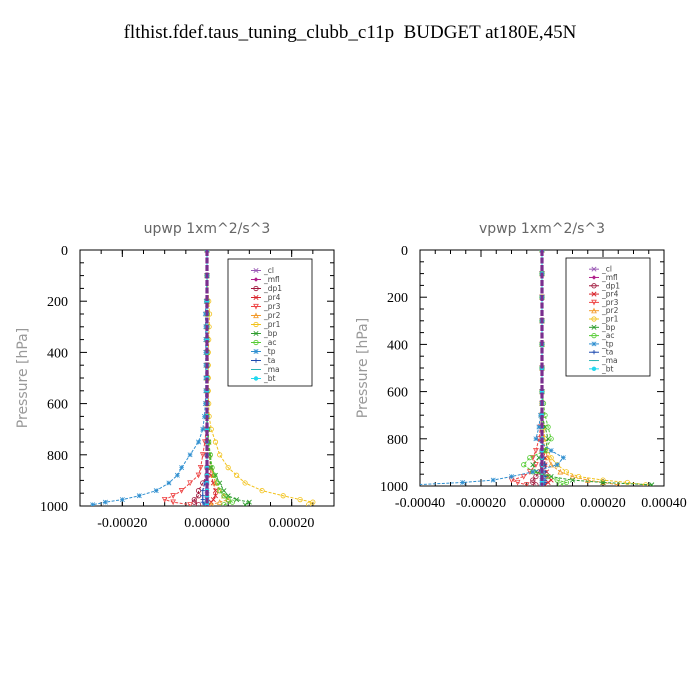  I want to click on x-tick-label: 0.00040, so click(664, 503).